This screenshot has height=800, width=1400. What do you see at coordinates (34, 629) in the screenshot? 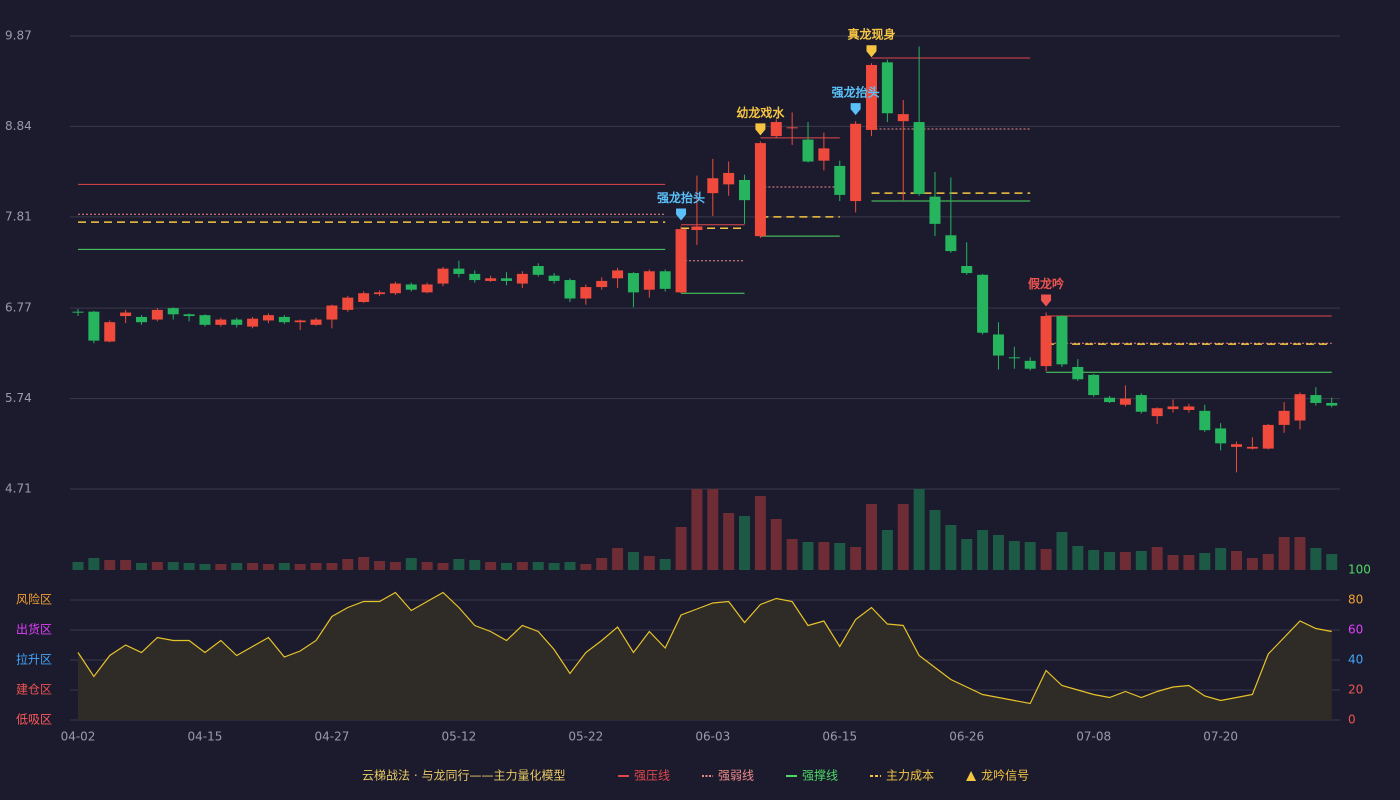
I see `zone-label: 出货区` at bounding box center [34, 629].